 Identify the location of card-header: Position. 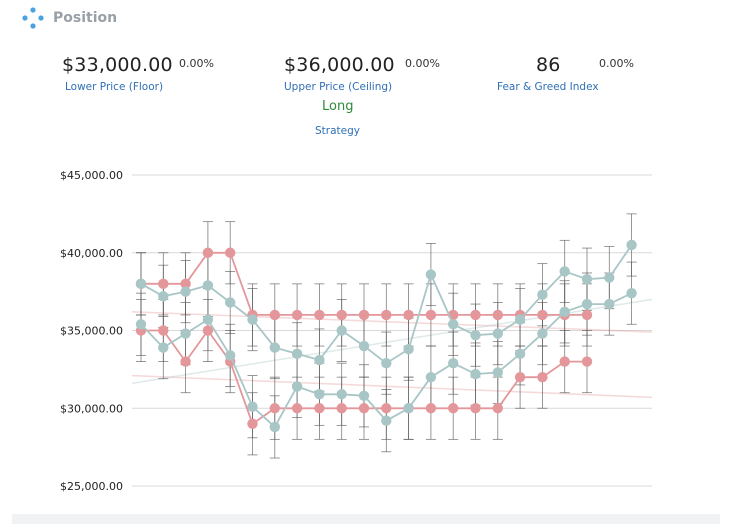
(69, 18).